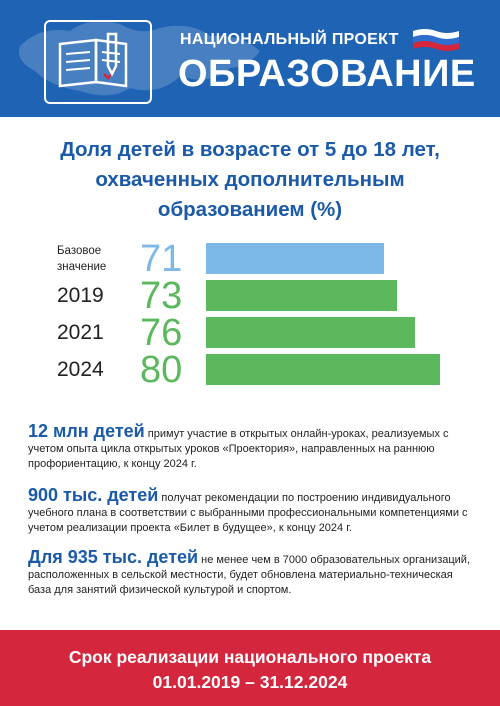 This screenshot has height=706, width=500. Describe the element at coordinates (250, 682) in the screenshot. I see `footer-dates: 01.01.2019 – 31.12.2024` at that location.